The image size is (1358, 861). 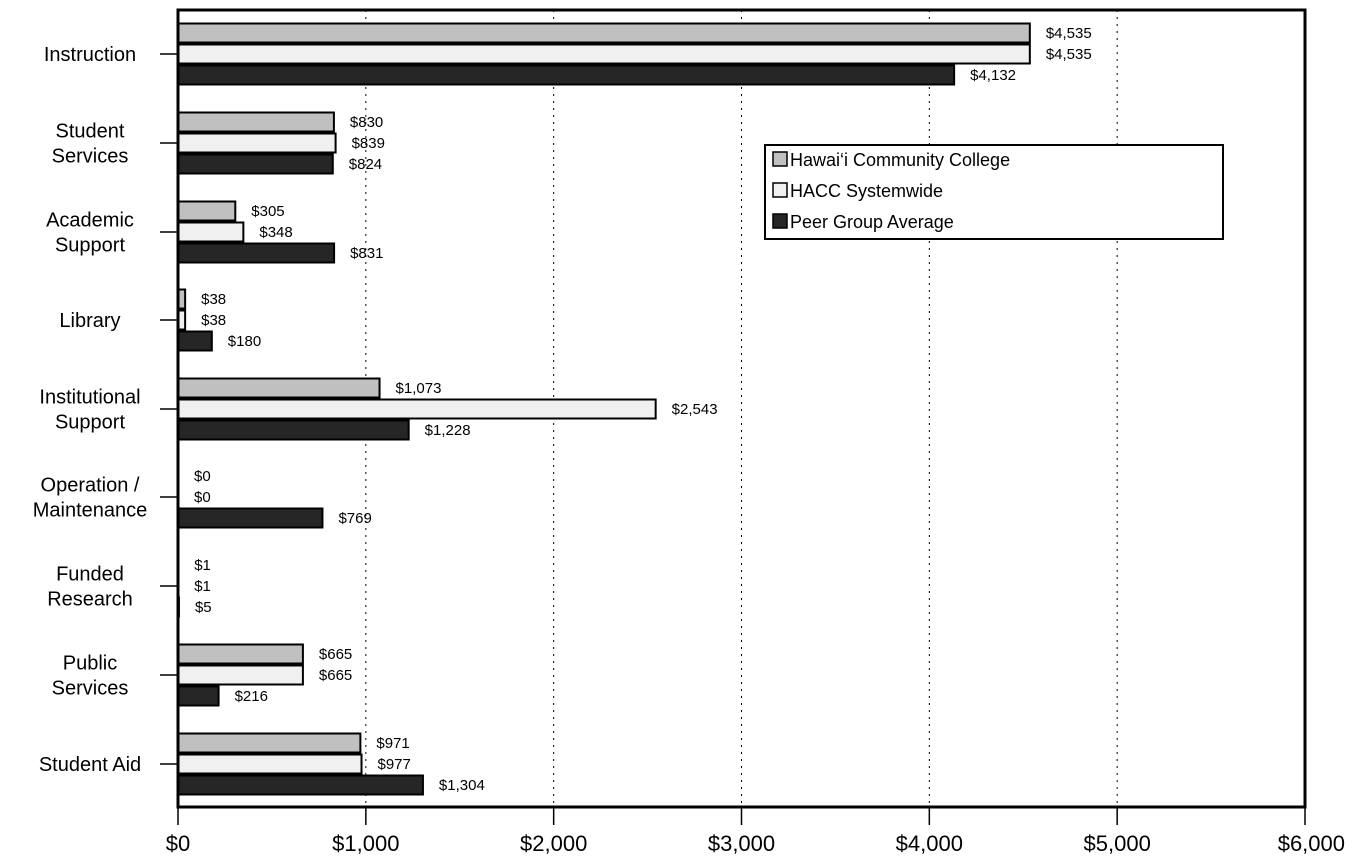 What do you see at coordinates (251, 696) in the screenshot?
I see `data-label: $216` at bounding box center [251, 696].